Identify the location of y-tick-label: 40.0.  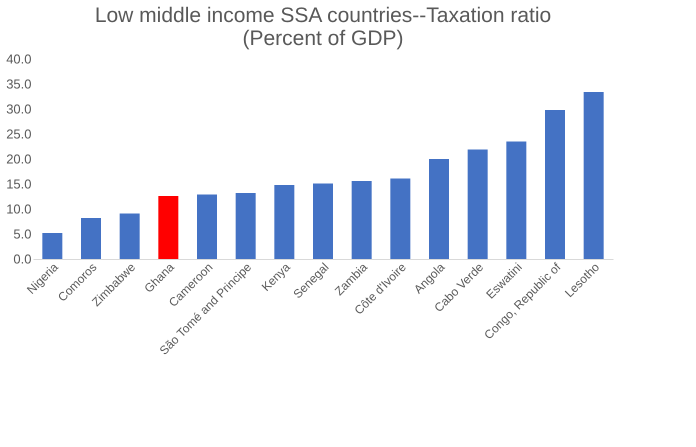
(19, 59).